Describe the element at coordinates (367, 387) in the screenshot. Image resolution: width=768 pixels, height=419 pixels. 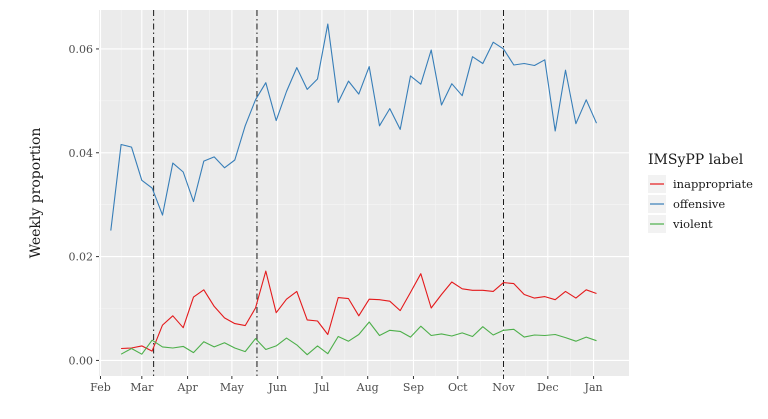
I see `x-tick-label: Aug` at that location.